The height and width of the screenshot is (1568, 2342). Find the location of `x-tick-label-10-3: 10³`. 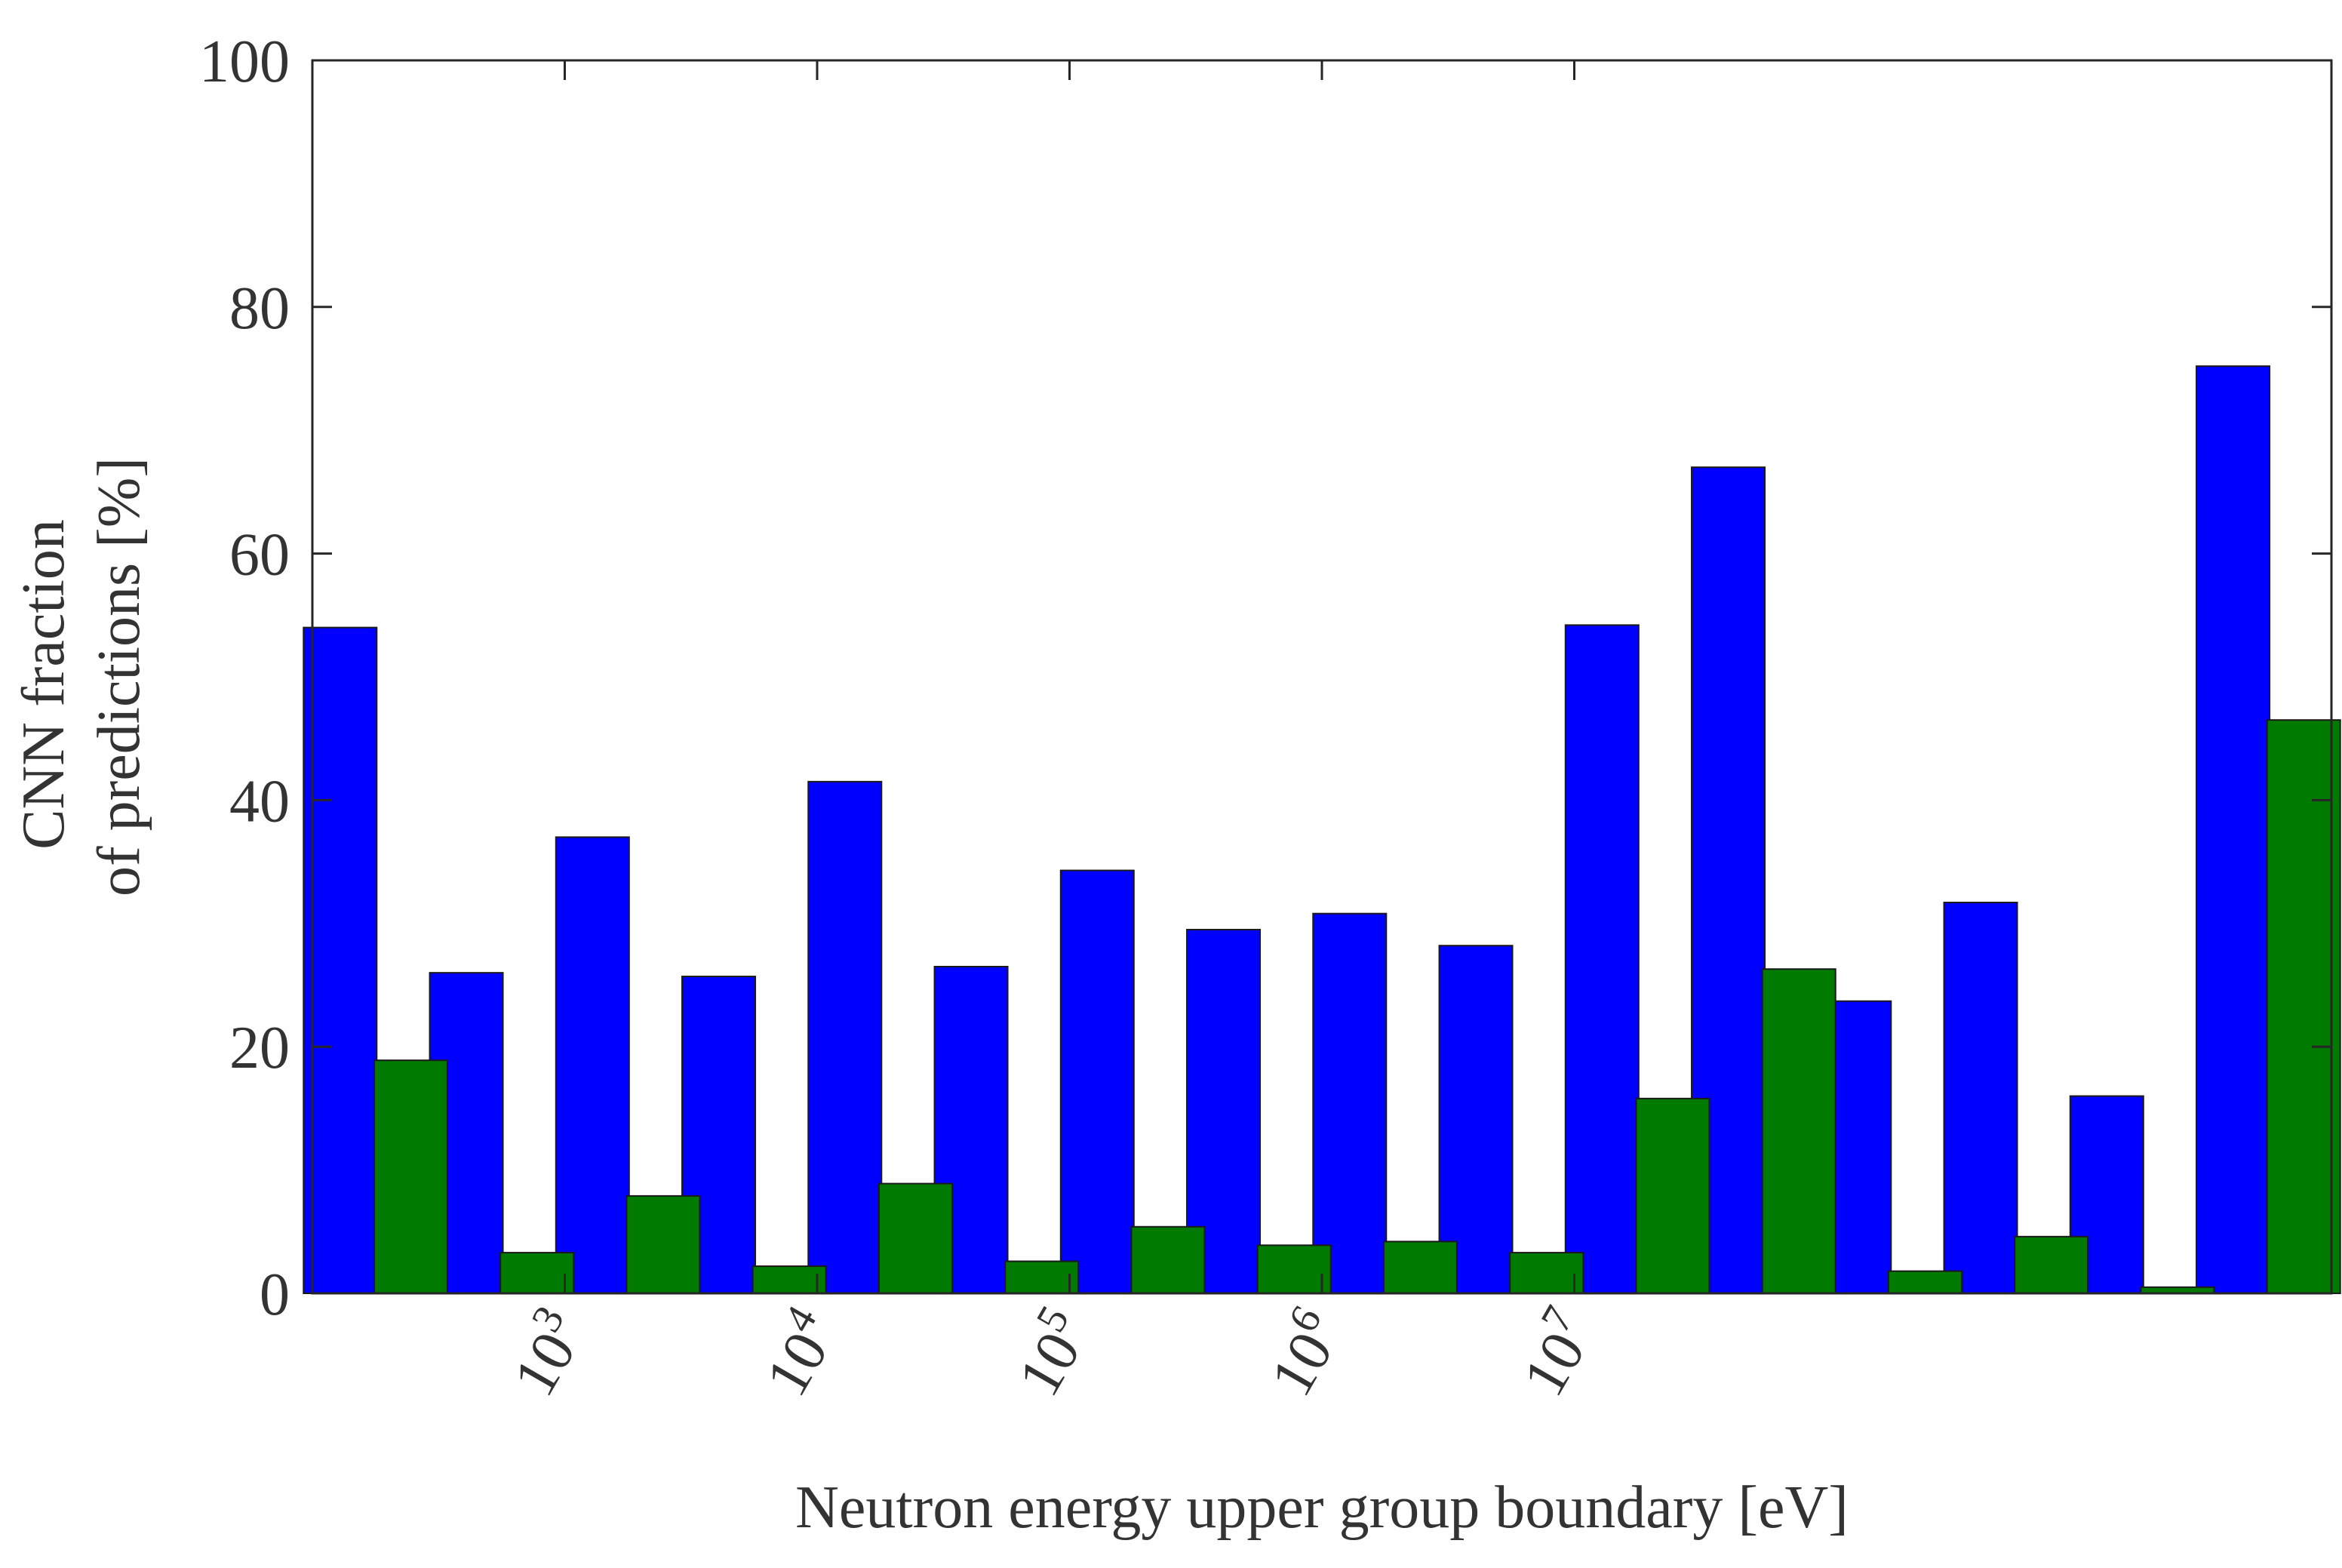

x-tick-label-10-3: 10³ is located at coordinates (546, 1353).